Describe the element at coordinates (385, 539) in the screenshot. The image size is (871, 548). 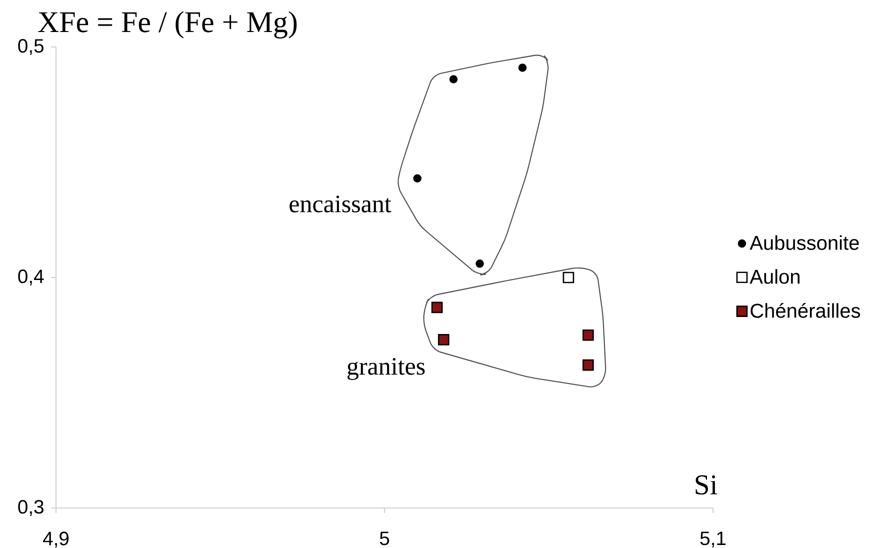
I see `x-tick-label: 5` at that location.